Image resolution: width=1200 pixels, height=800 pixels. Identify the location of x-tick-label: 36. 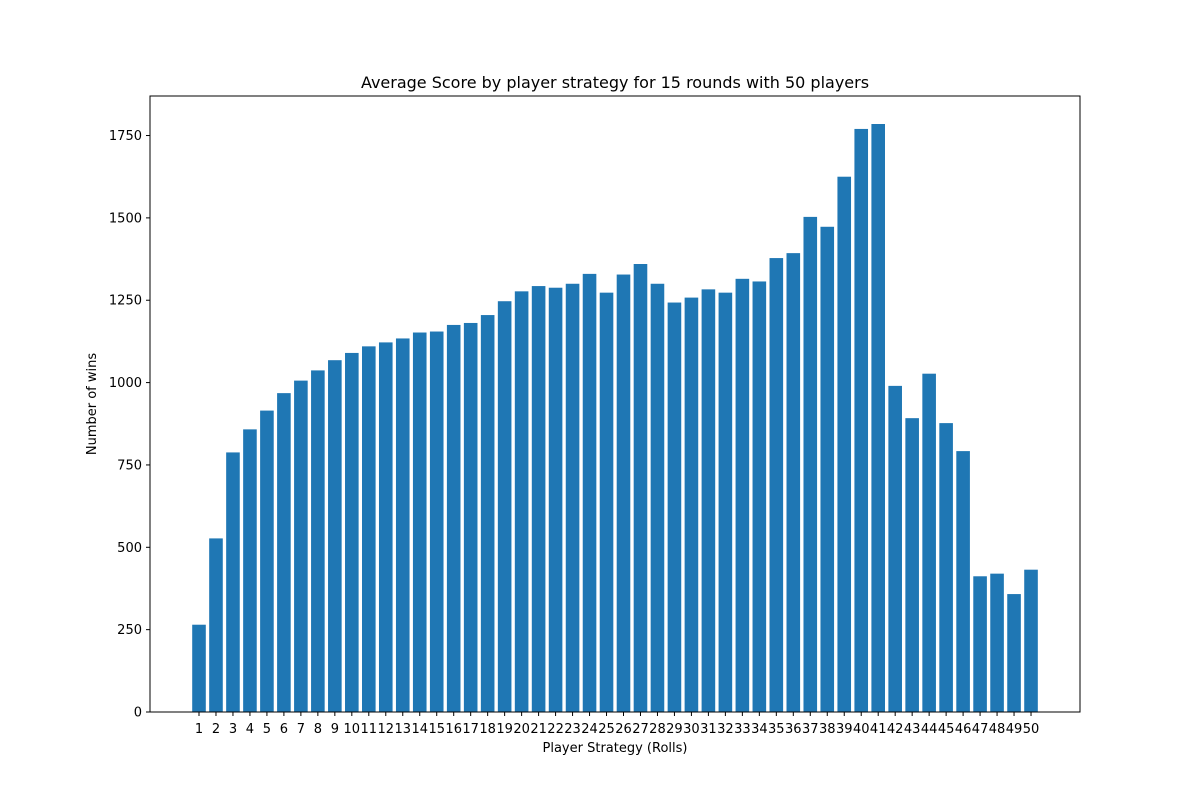
(793, 729).